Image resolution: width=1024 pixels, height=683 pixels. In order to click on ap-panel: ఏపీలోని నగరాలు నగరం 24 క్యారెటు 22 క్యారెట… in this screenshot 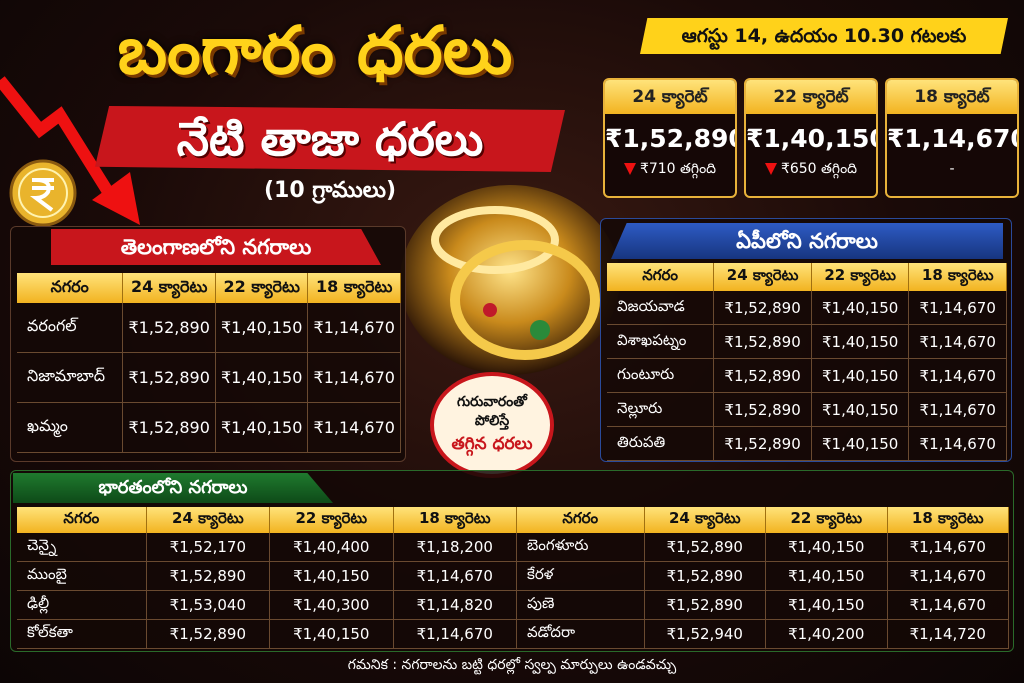, I will do `click(806, 340)`.